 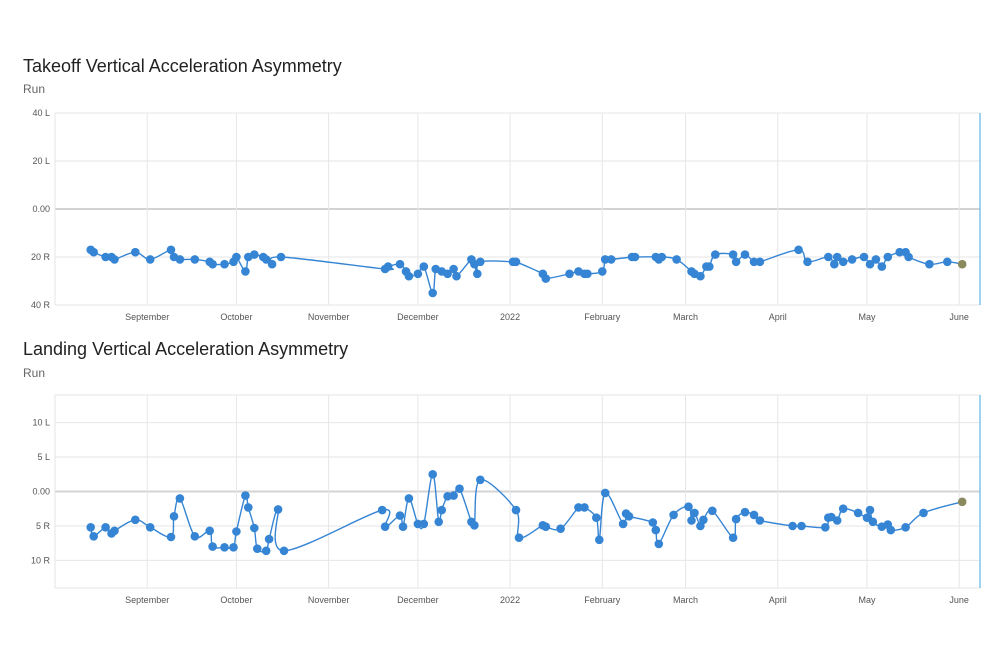 What do you see at coordinates (41, 305) in the screenshot?
I see `y-tick-label: 40 R` at bounding box center [41, 305].